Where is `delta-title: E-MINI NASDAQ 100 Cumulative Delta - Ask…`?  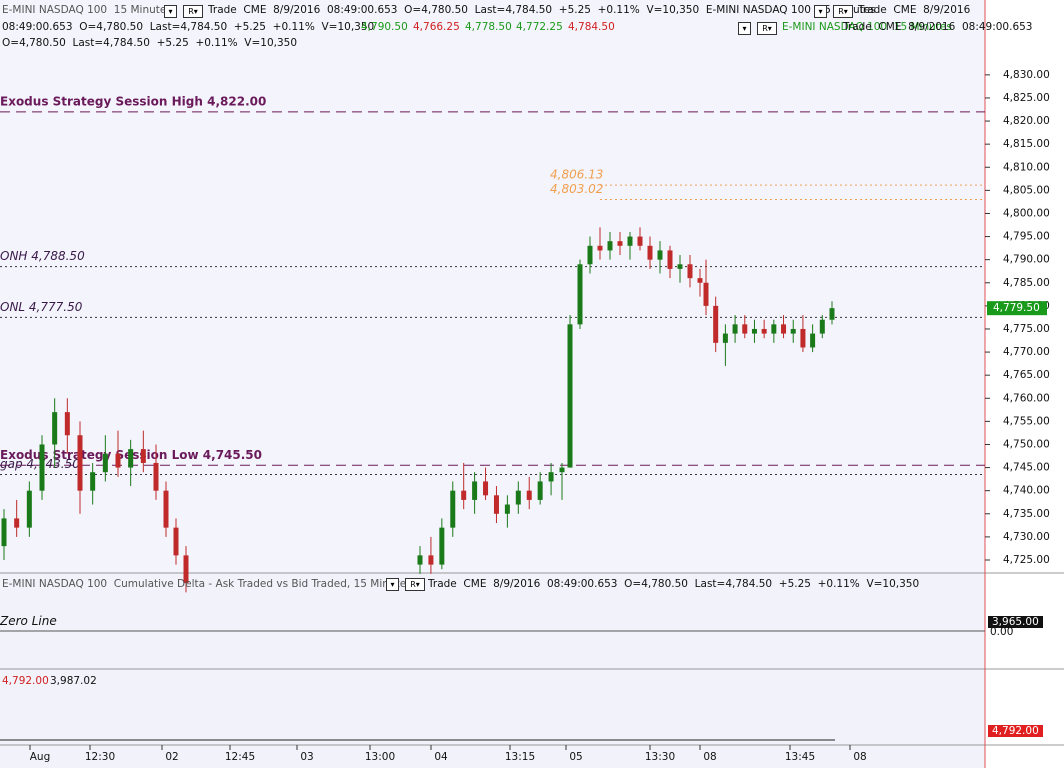
delta-title: E-MINI NASDAQ 100 Cumulative Delta - Ask… is located at coordinates (207, 584).